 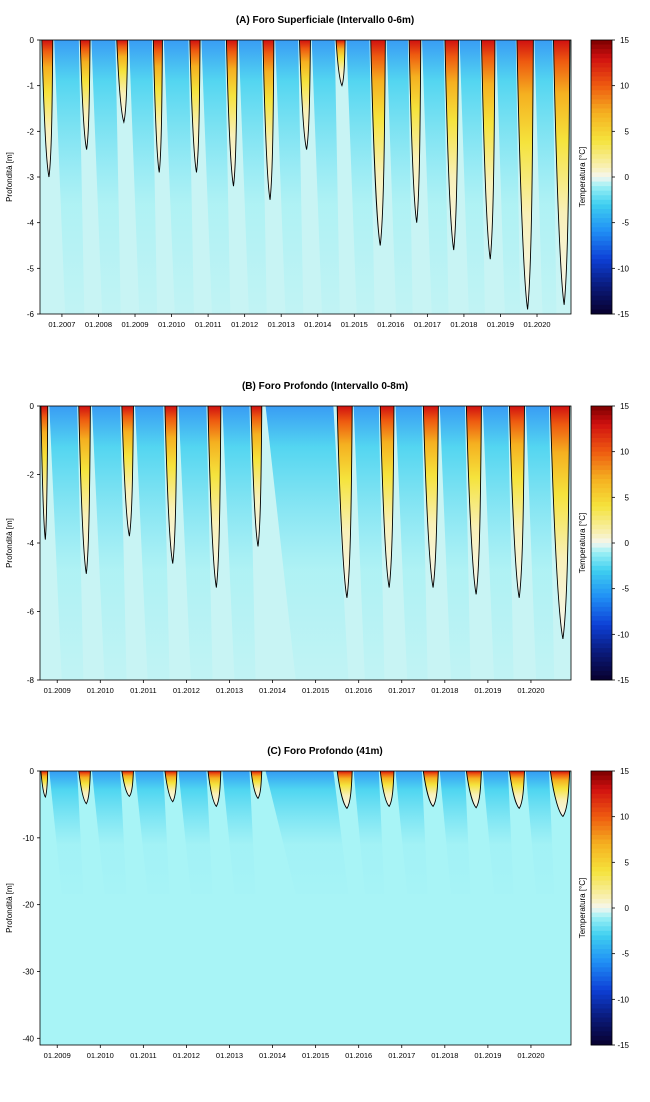 What do you see at coordinates (208, 324) in the screenshot?
I see `x-tick-label-a-4: 01.2011` at bounding box center [208, 324].